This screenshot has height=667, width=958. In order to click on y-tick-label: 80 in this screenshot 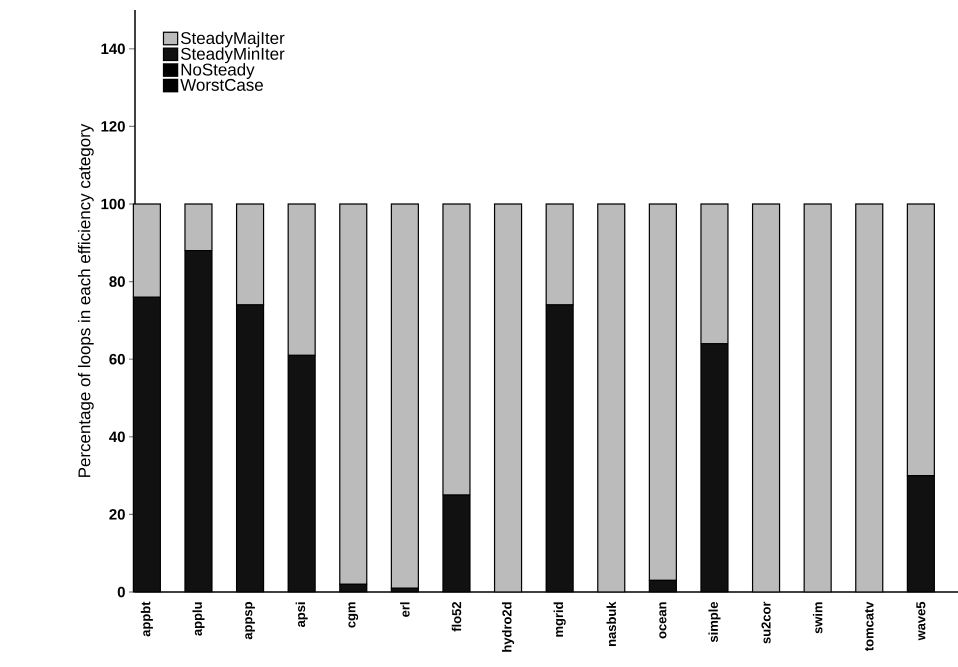, I will do `click(117, 281)`.